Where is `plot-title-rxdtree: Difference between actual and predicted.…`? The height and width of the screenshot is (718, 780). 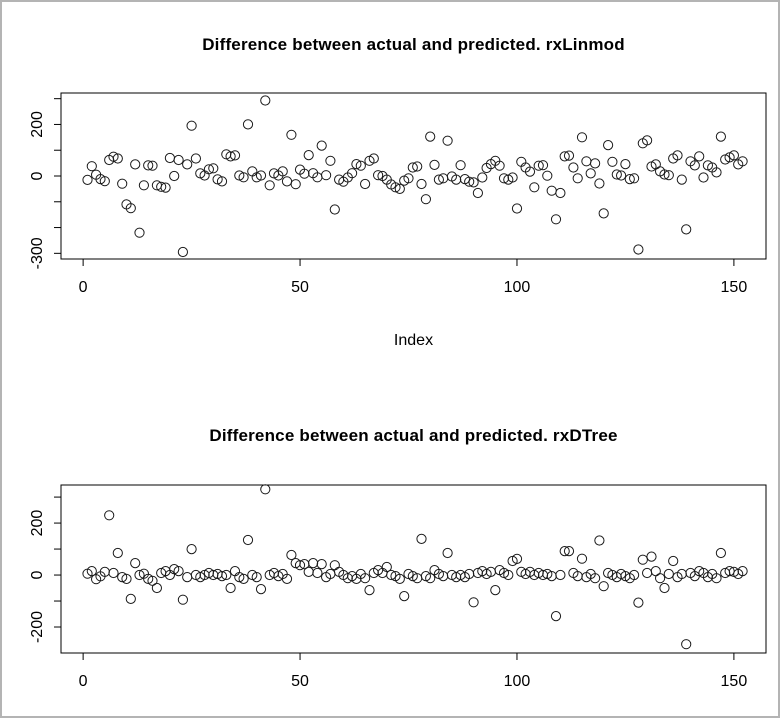
plot-title-rxdtree: Difference between actual and predicted.… is located at coordinates (413, 435).